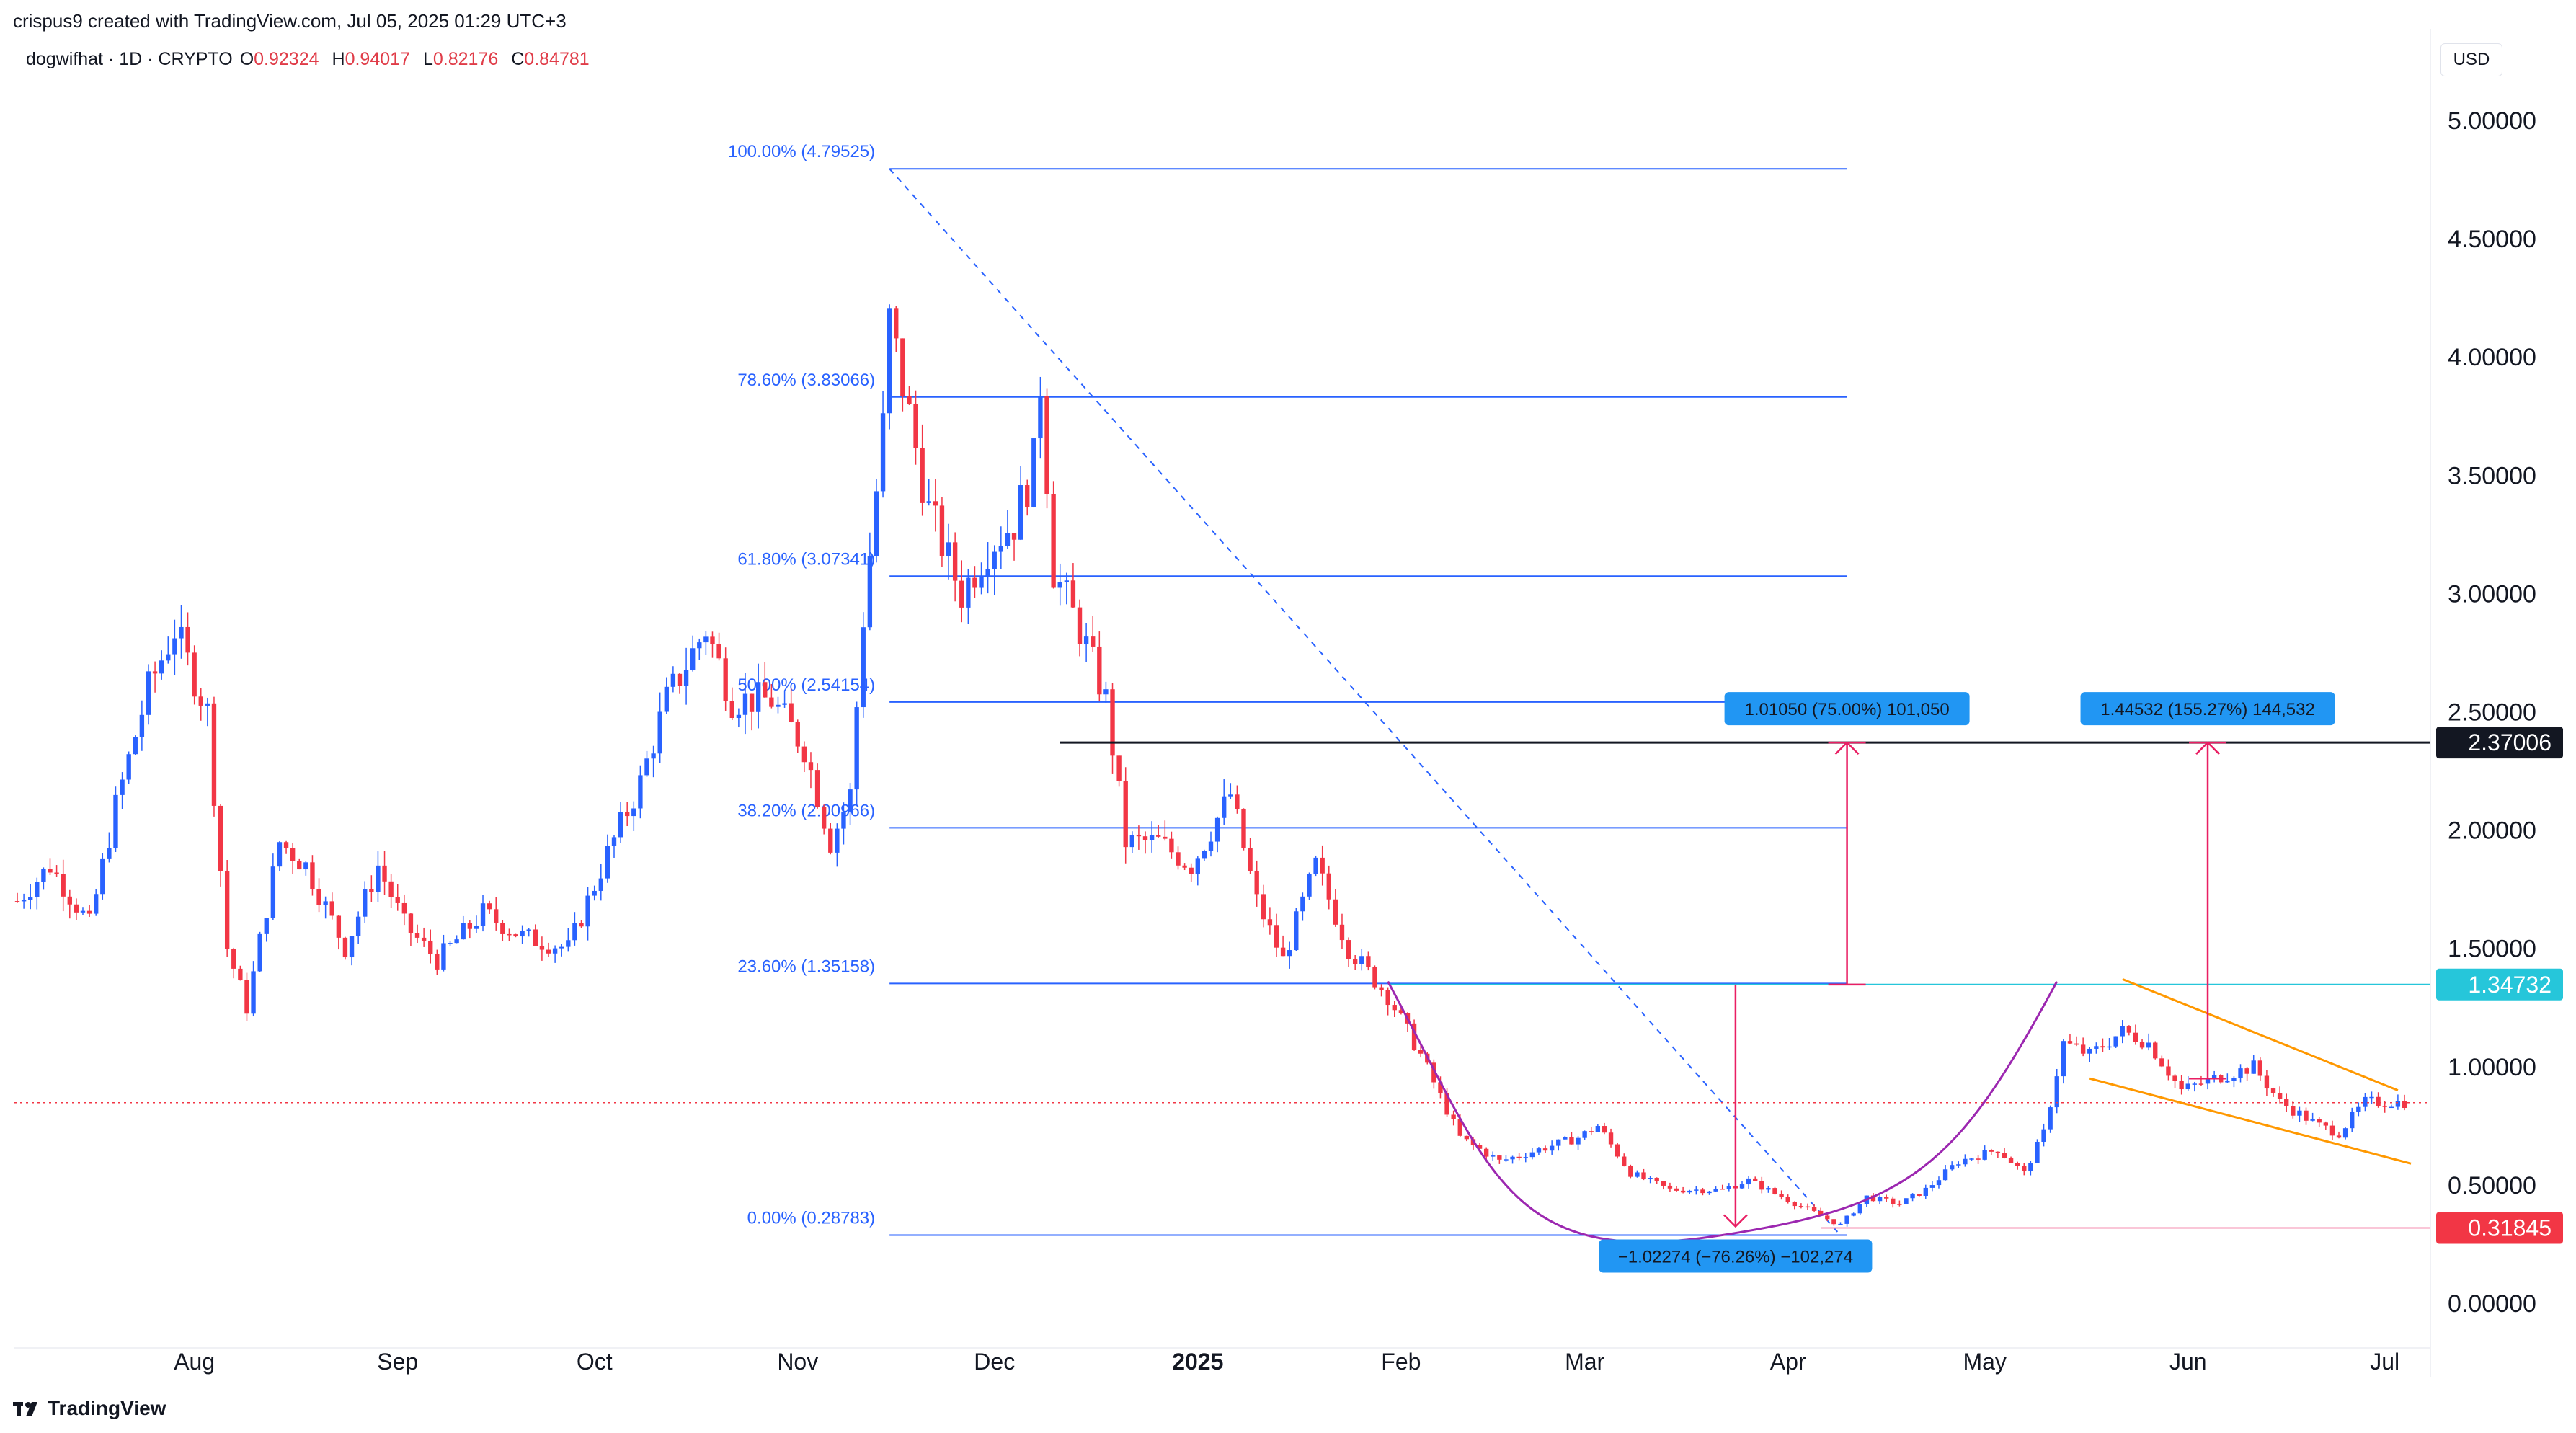 This screenshot has height=1433, width=2576. What do you see at coordinates (2492, 1185) in the screenshot?
I see `y-tick-label: 0.50000` at bounding box center [2492, 1185].